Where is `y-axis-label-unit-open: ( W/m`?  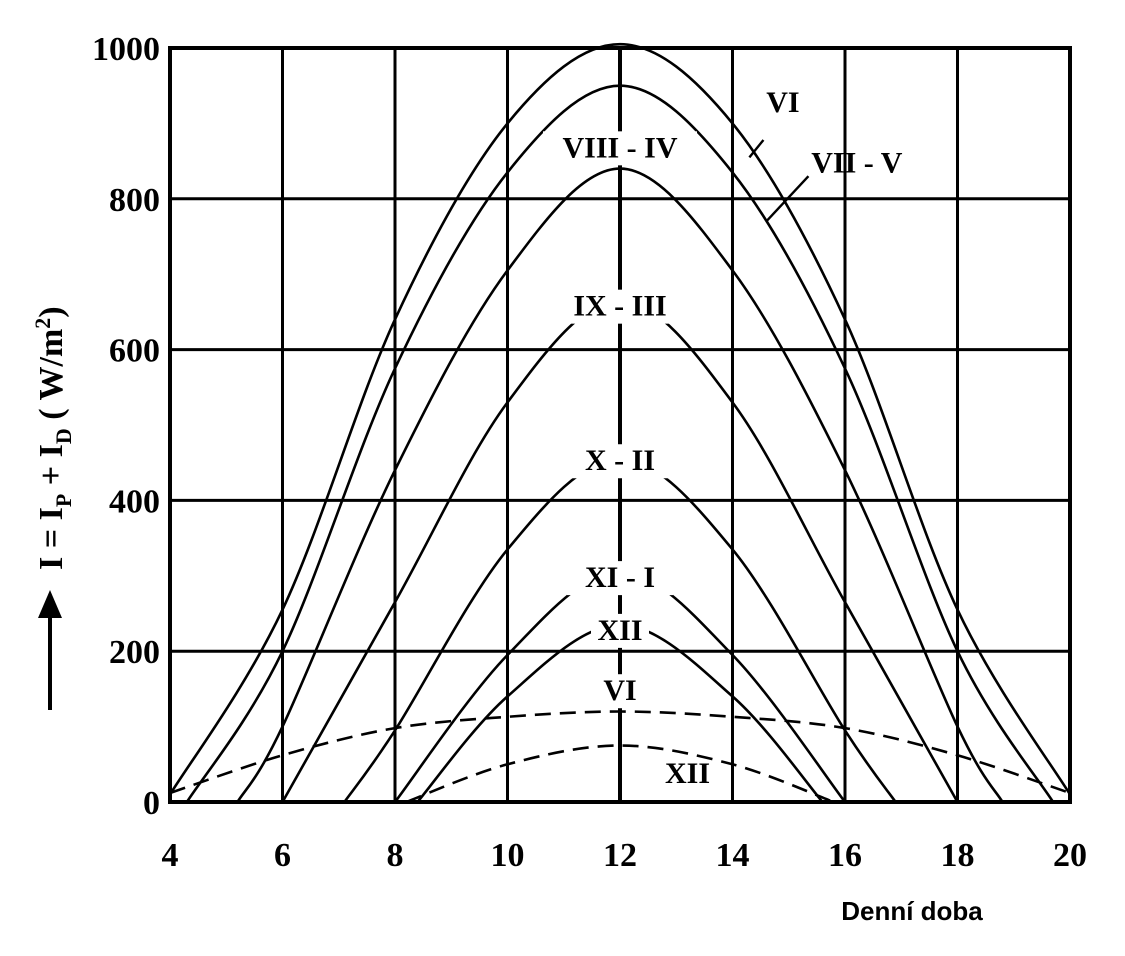
y-axis-label-unit-open: ( W/m is located at coordinates (51, 378).